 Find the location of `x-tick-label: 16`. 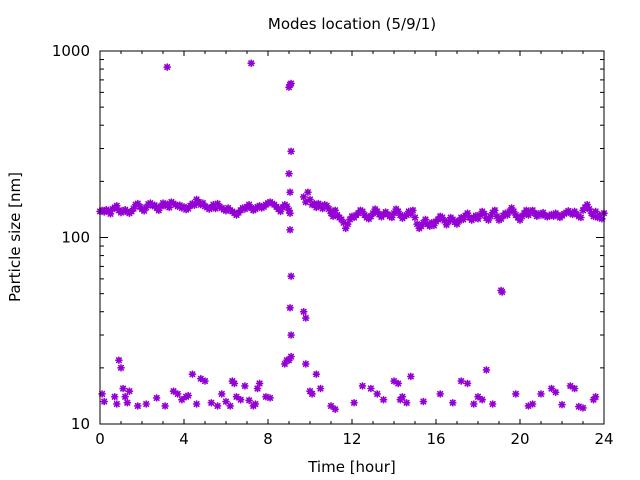

x-tick-label: 16 is located at coordinates (435, 439).